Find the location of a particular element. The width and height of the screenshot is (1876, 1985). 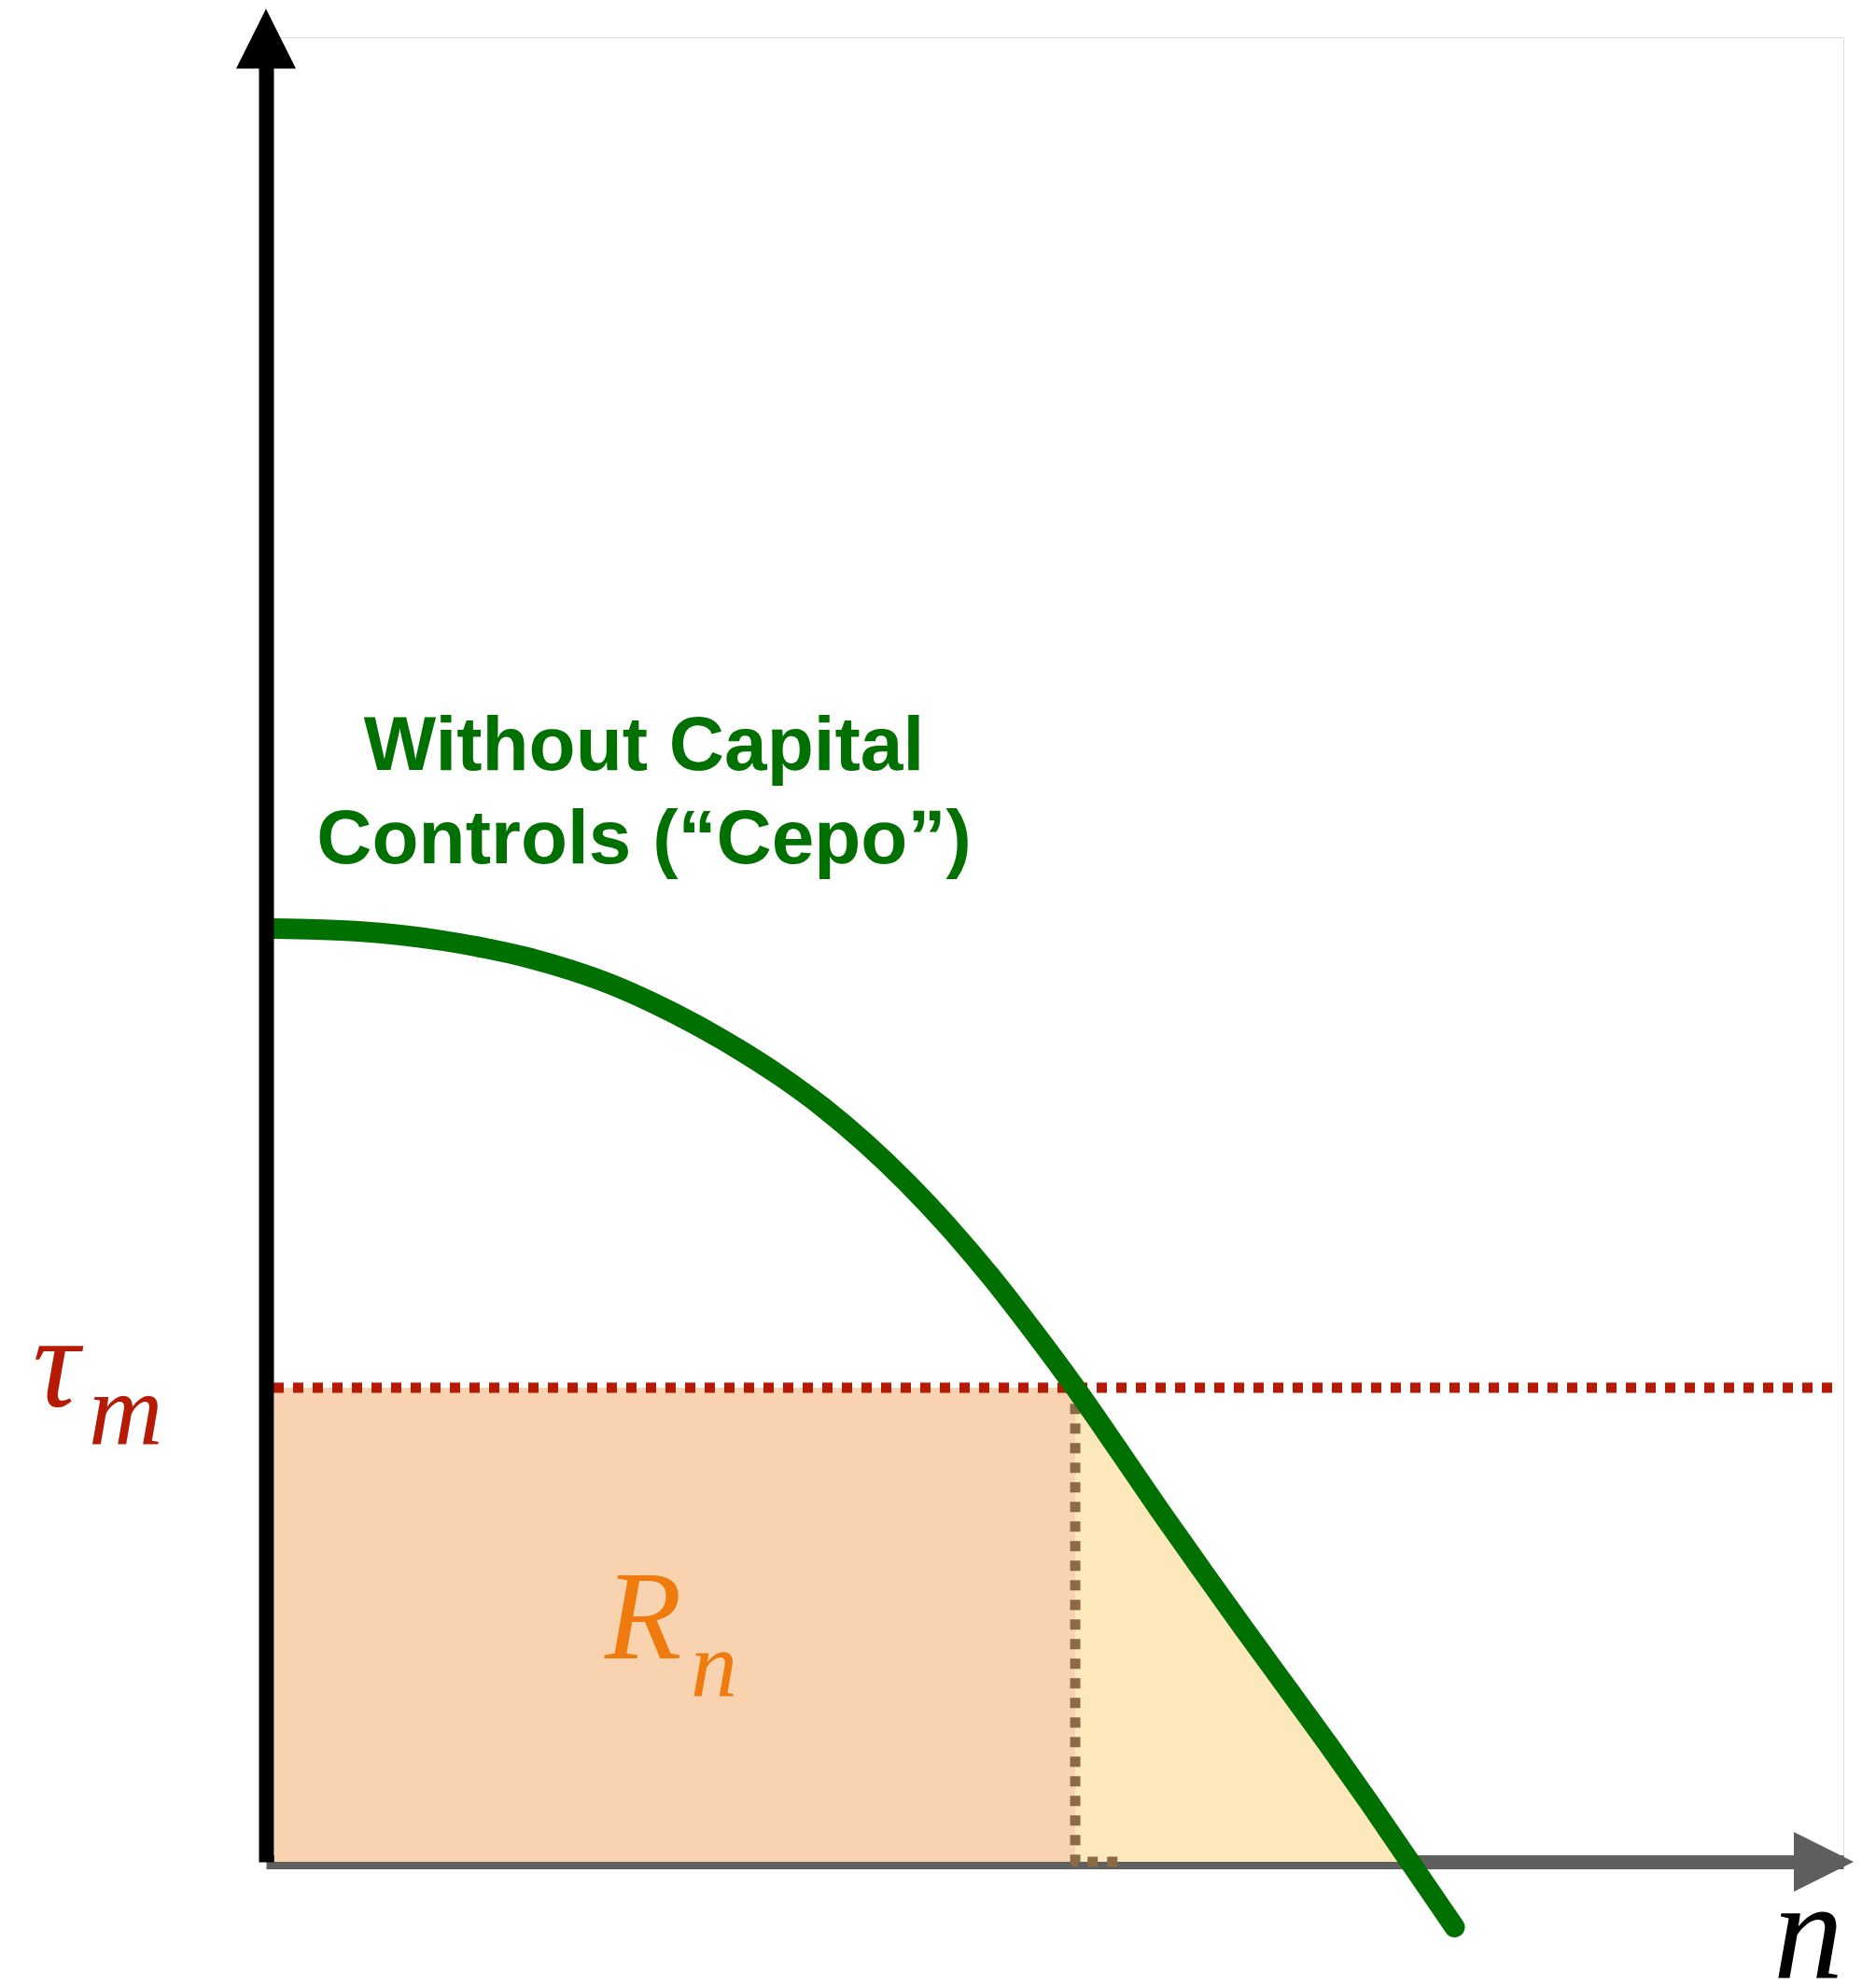

x-axis-title: n is located at coordinates (1808, 1918).